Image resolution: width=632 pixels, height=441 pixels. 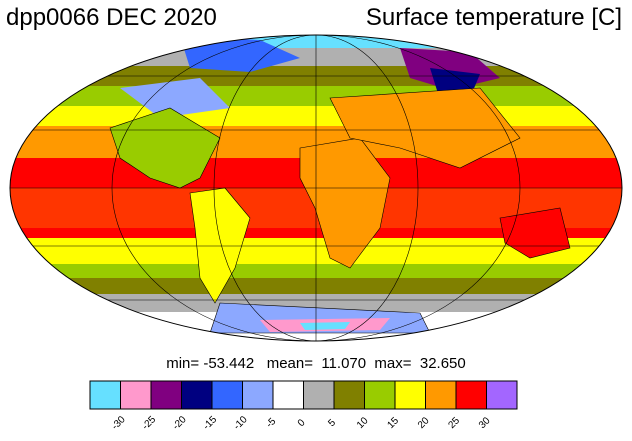 I want to click on colorbar-tick-label: 0, so click(x=302, y=423).